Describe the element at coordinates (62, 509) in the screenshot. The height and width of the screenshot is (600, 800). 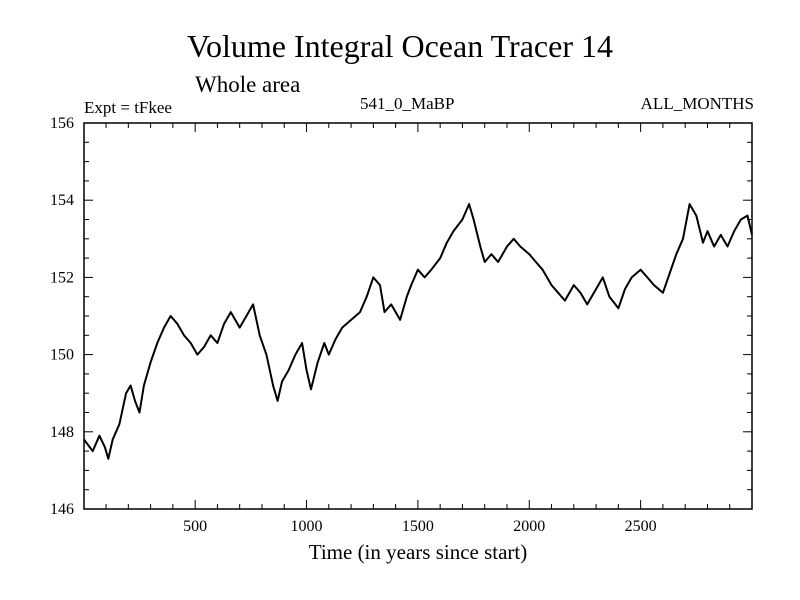
I see `y-tick-label: 146` at that location.